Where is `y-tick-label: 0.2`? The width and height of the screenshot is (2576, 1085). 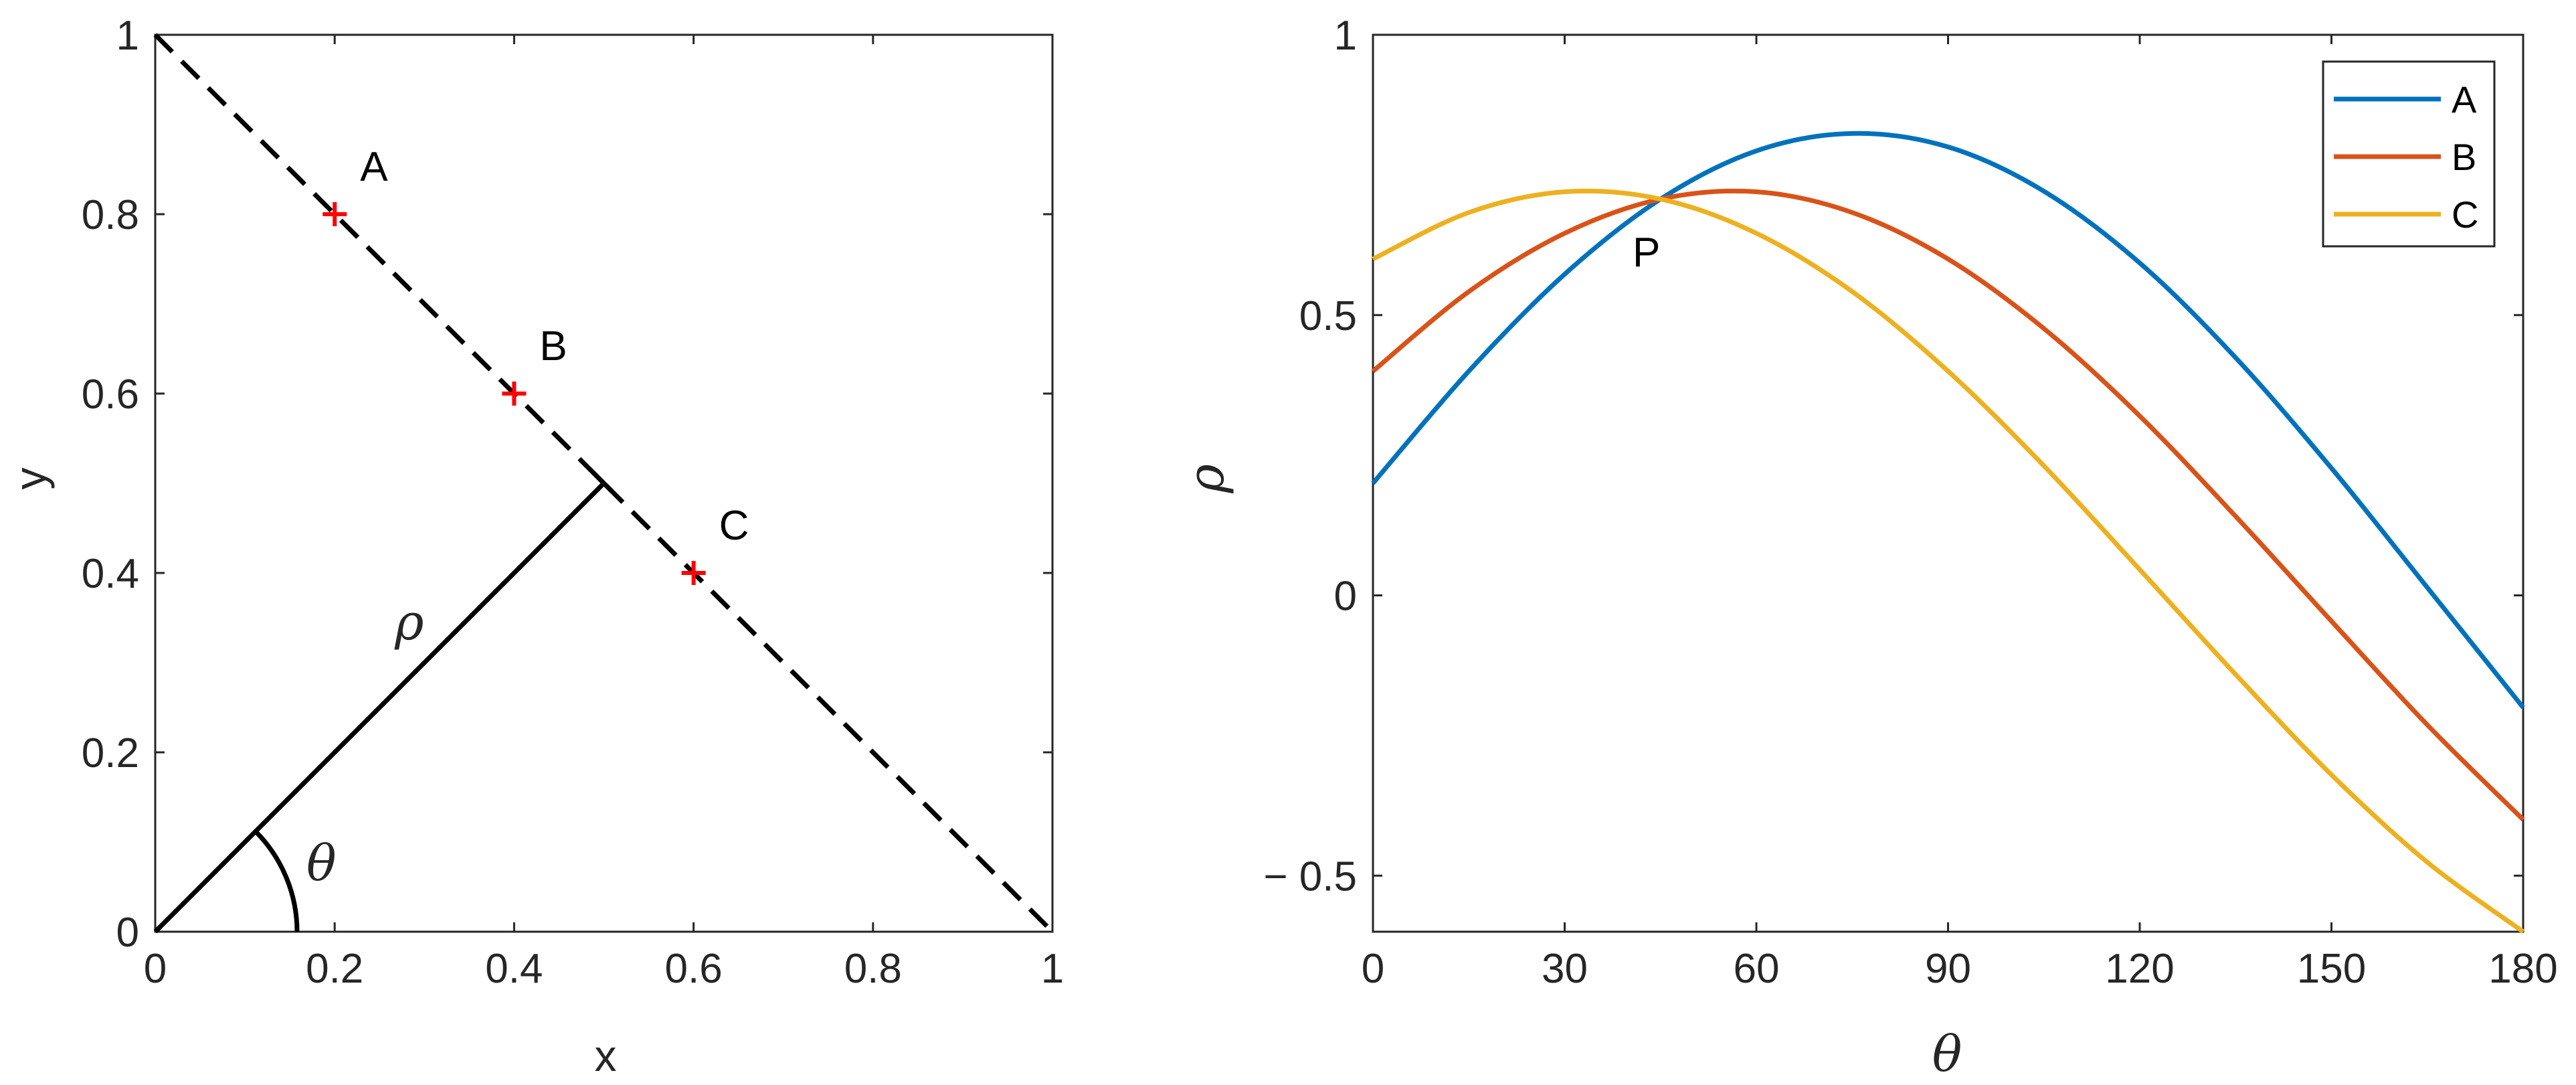
y-tick-label: 0.2 is located at coordinates (111, 753).